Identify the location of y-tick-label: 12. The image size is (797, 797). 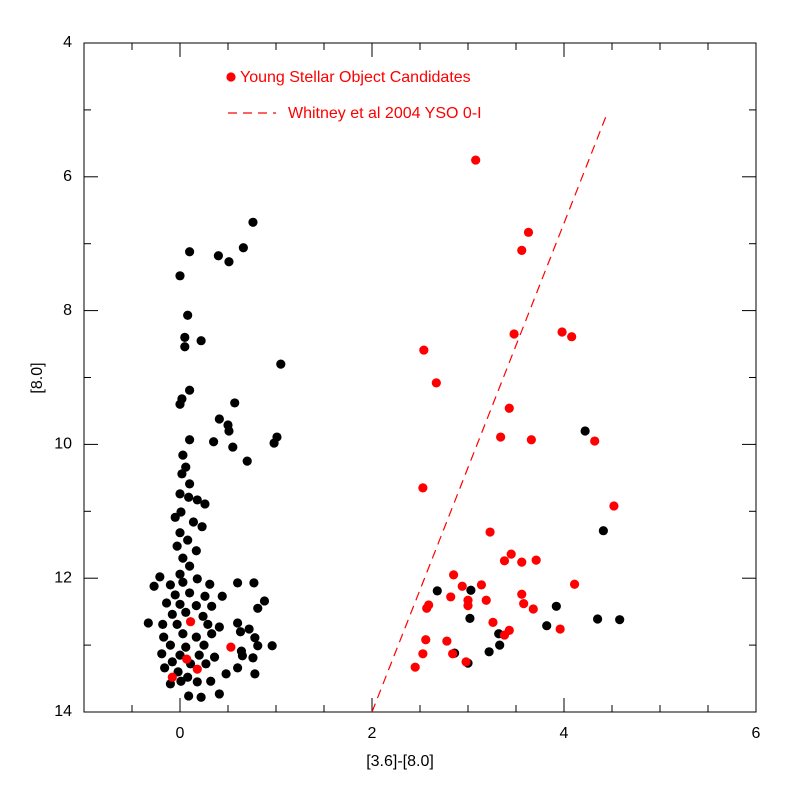
(63, 577).